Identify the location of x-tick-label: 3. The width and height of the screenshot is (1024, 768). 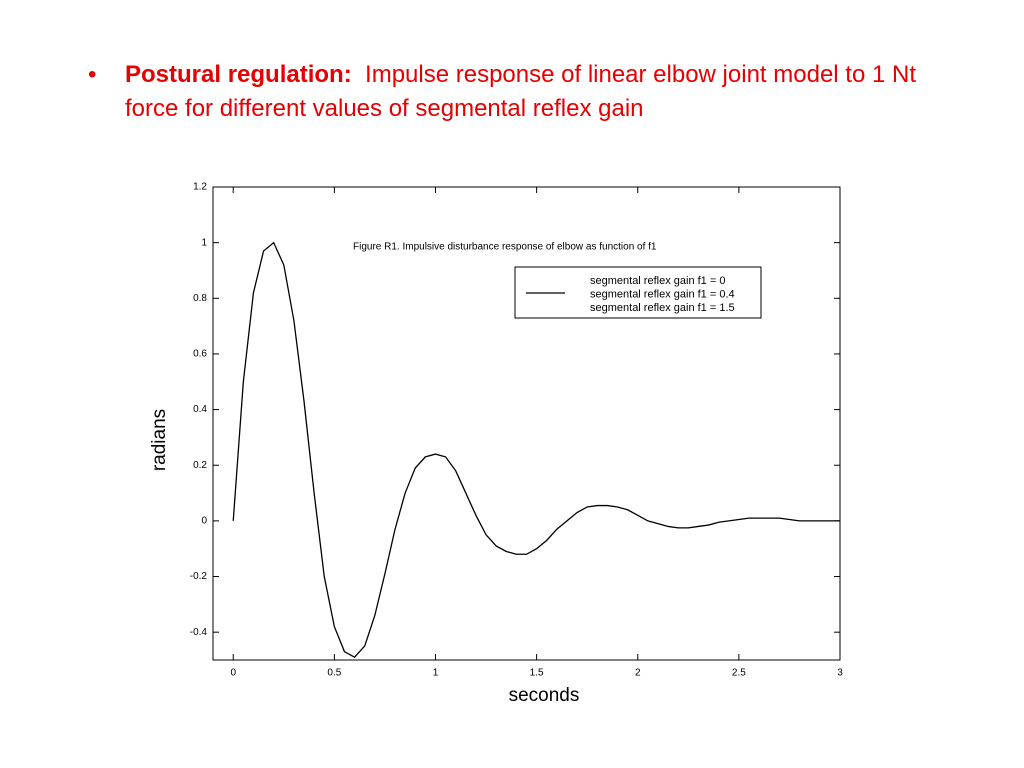
(840, 673).